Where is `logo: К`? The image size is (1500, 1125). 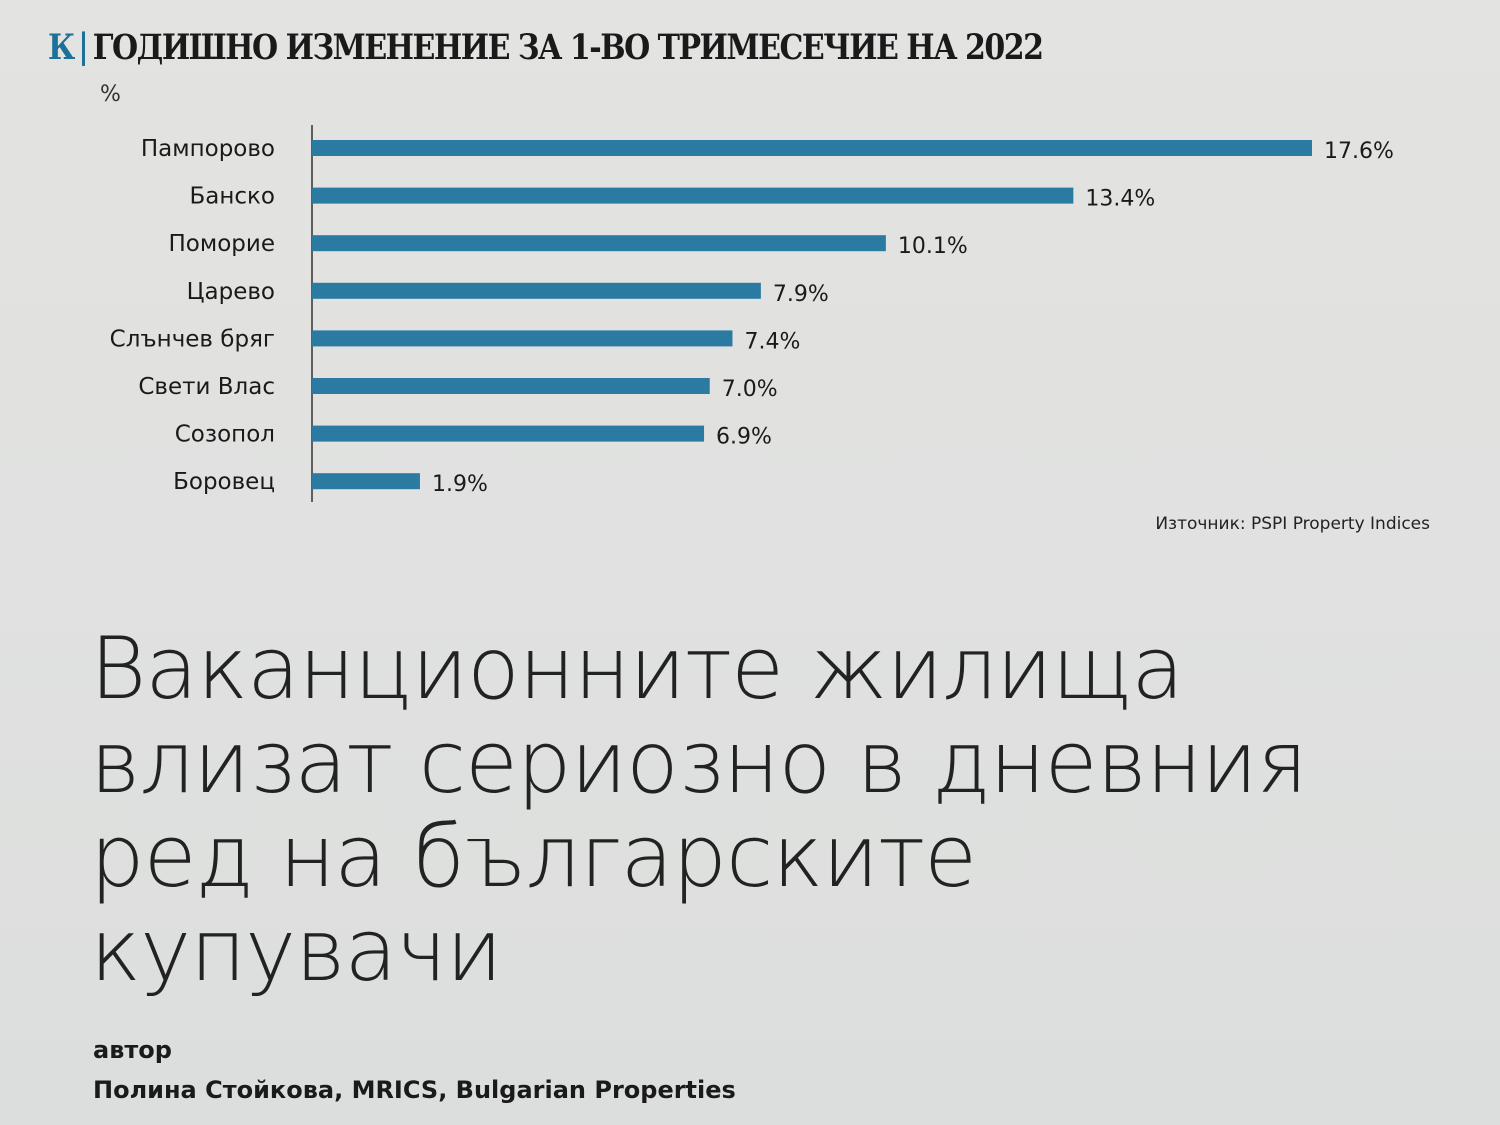
logo: К is located at coordinates (61, 48).